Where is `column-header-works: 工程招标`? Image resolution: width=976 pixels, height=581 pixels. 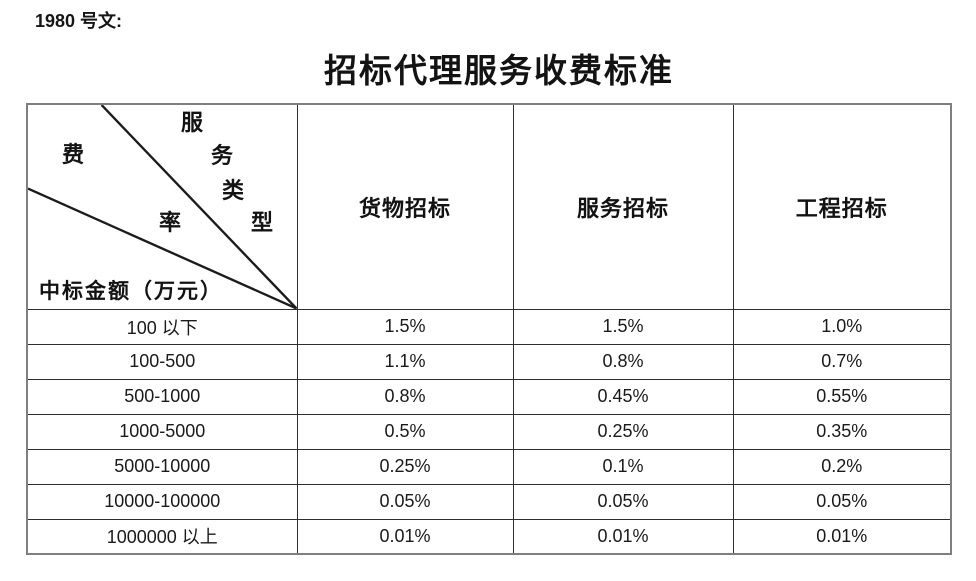 column-header-works: 工程招标 is located at coordinates (842, 206).